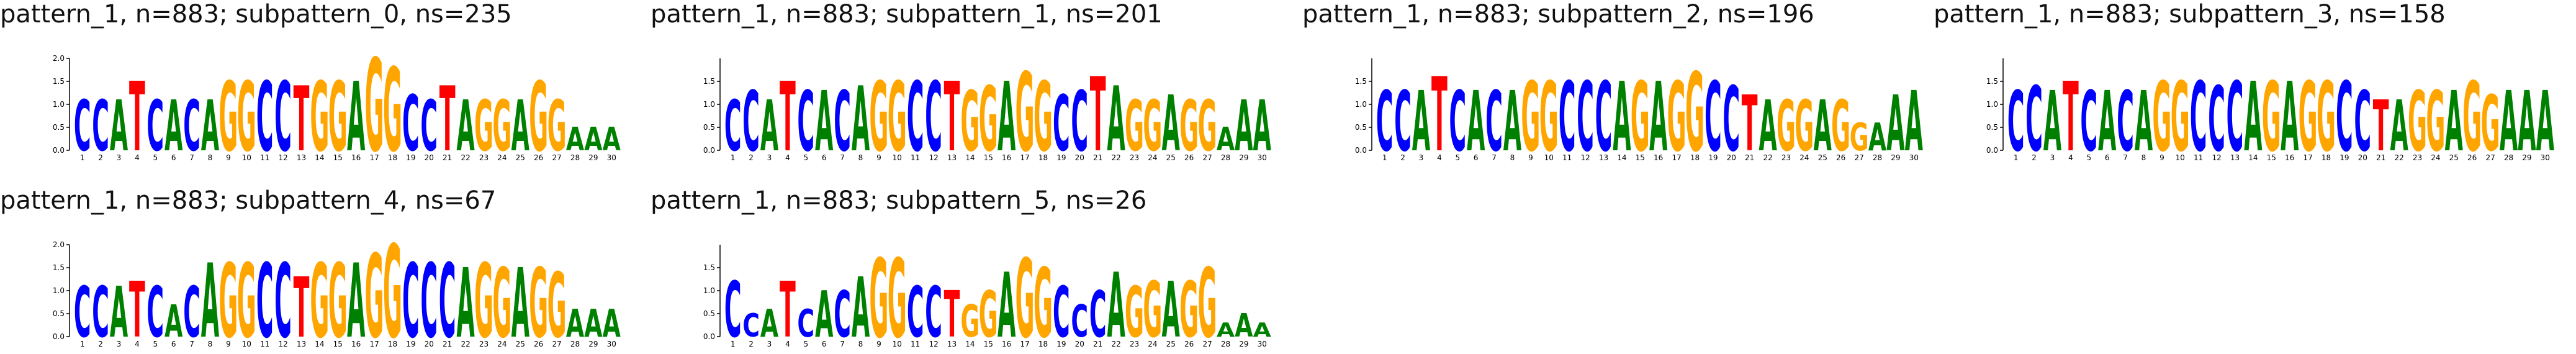  Describe the element at coordinates (210, 344) in the screenshot. I see `x-tick-label: 8` at that location.